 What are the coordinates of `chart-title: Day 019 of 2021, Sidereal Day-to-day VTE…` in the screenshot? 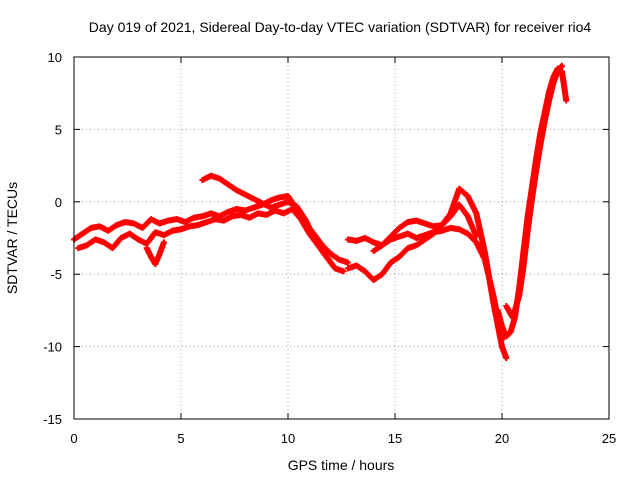 It's located at (340, 27).